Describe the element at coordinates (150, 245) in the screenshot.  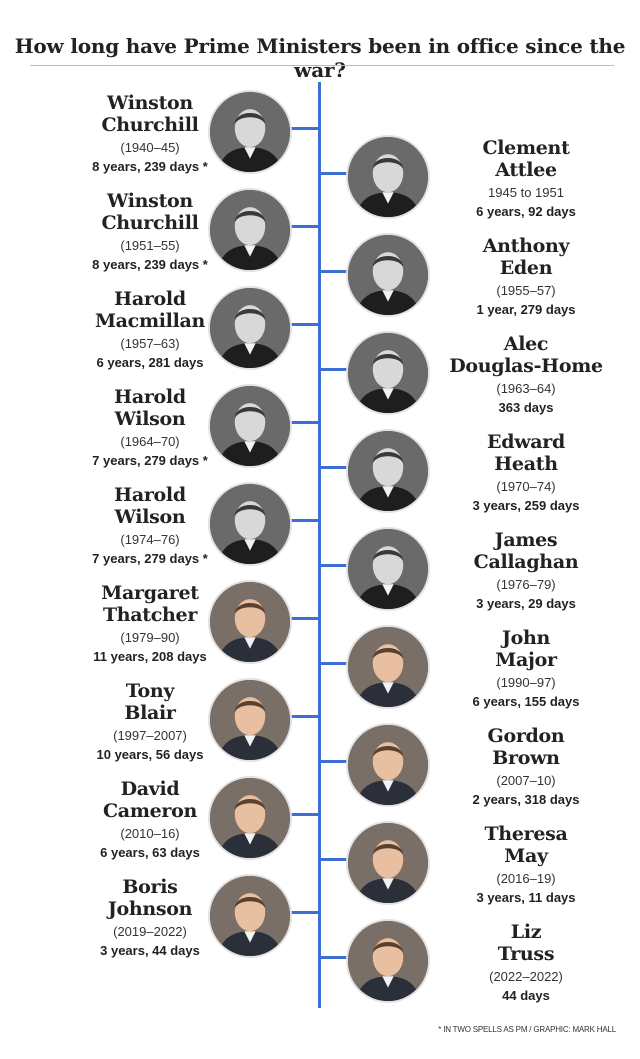
I see `pm-term: (1951–55)` at that location.